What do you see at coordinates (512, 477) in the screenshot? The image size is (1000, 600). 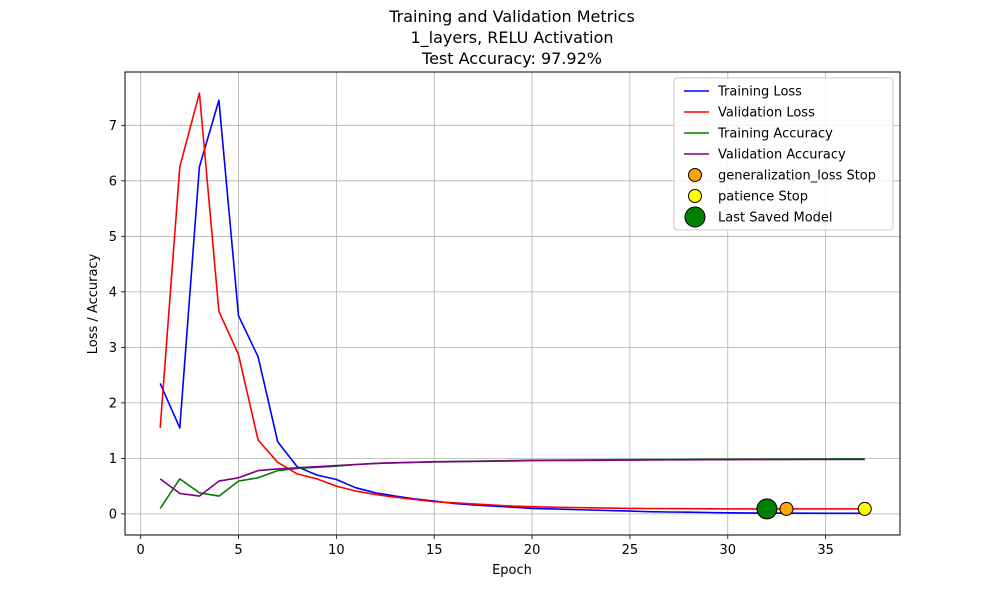 I see `validation-accuracy-line` at bounding box center [512, 477].